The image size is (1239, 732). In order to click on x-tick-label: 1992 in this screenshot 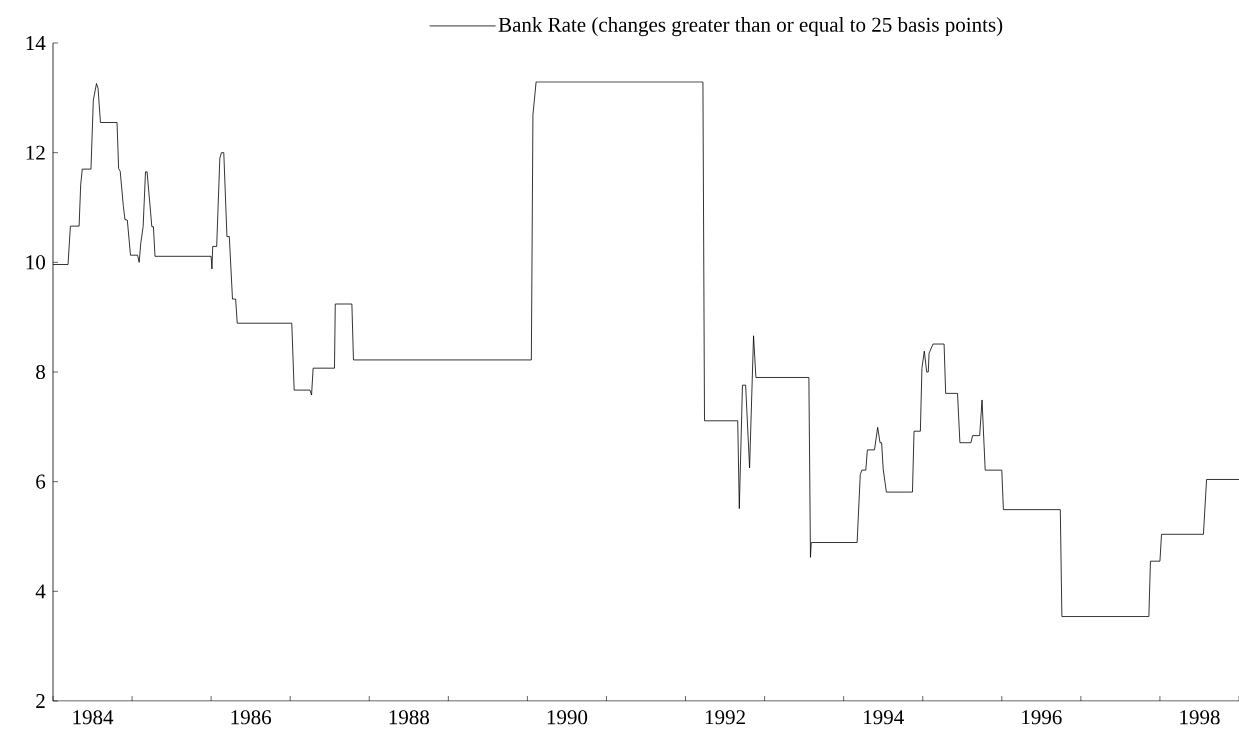, I will do `click(725, 717)`.